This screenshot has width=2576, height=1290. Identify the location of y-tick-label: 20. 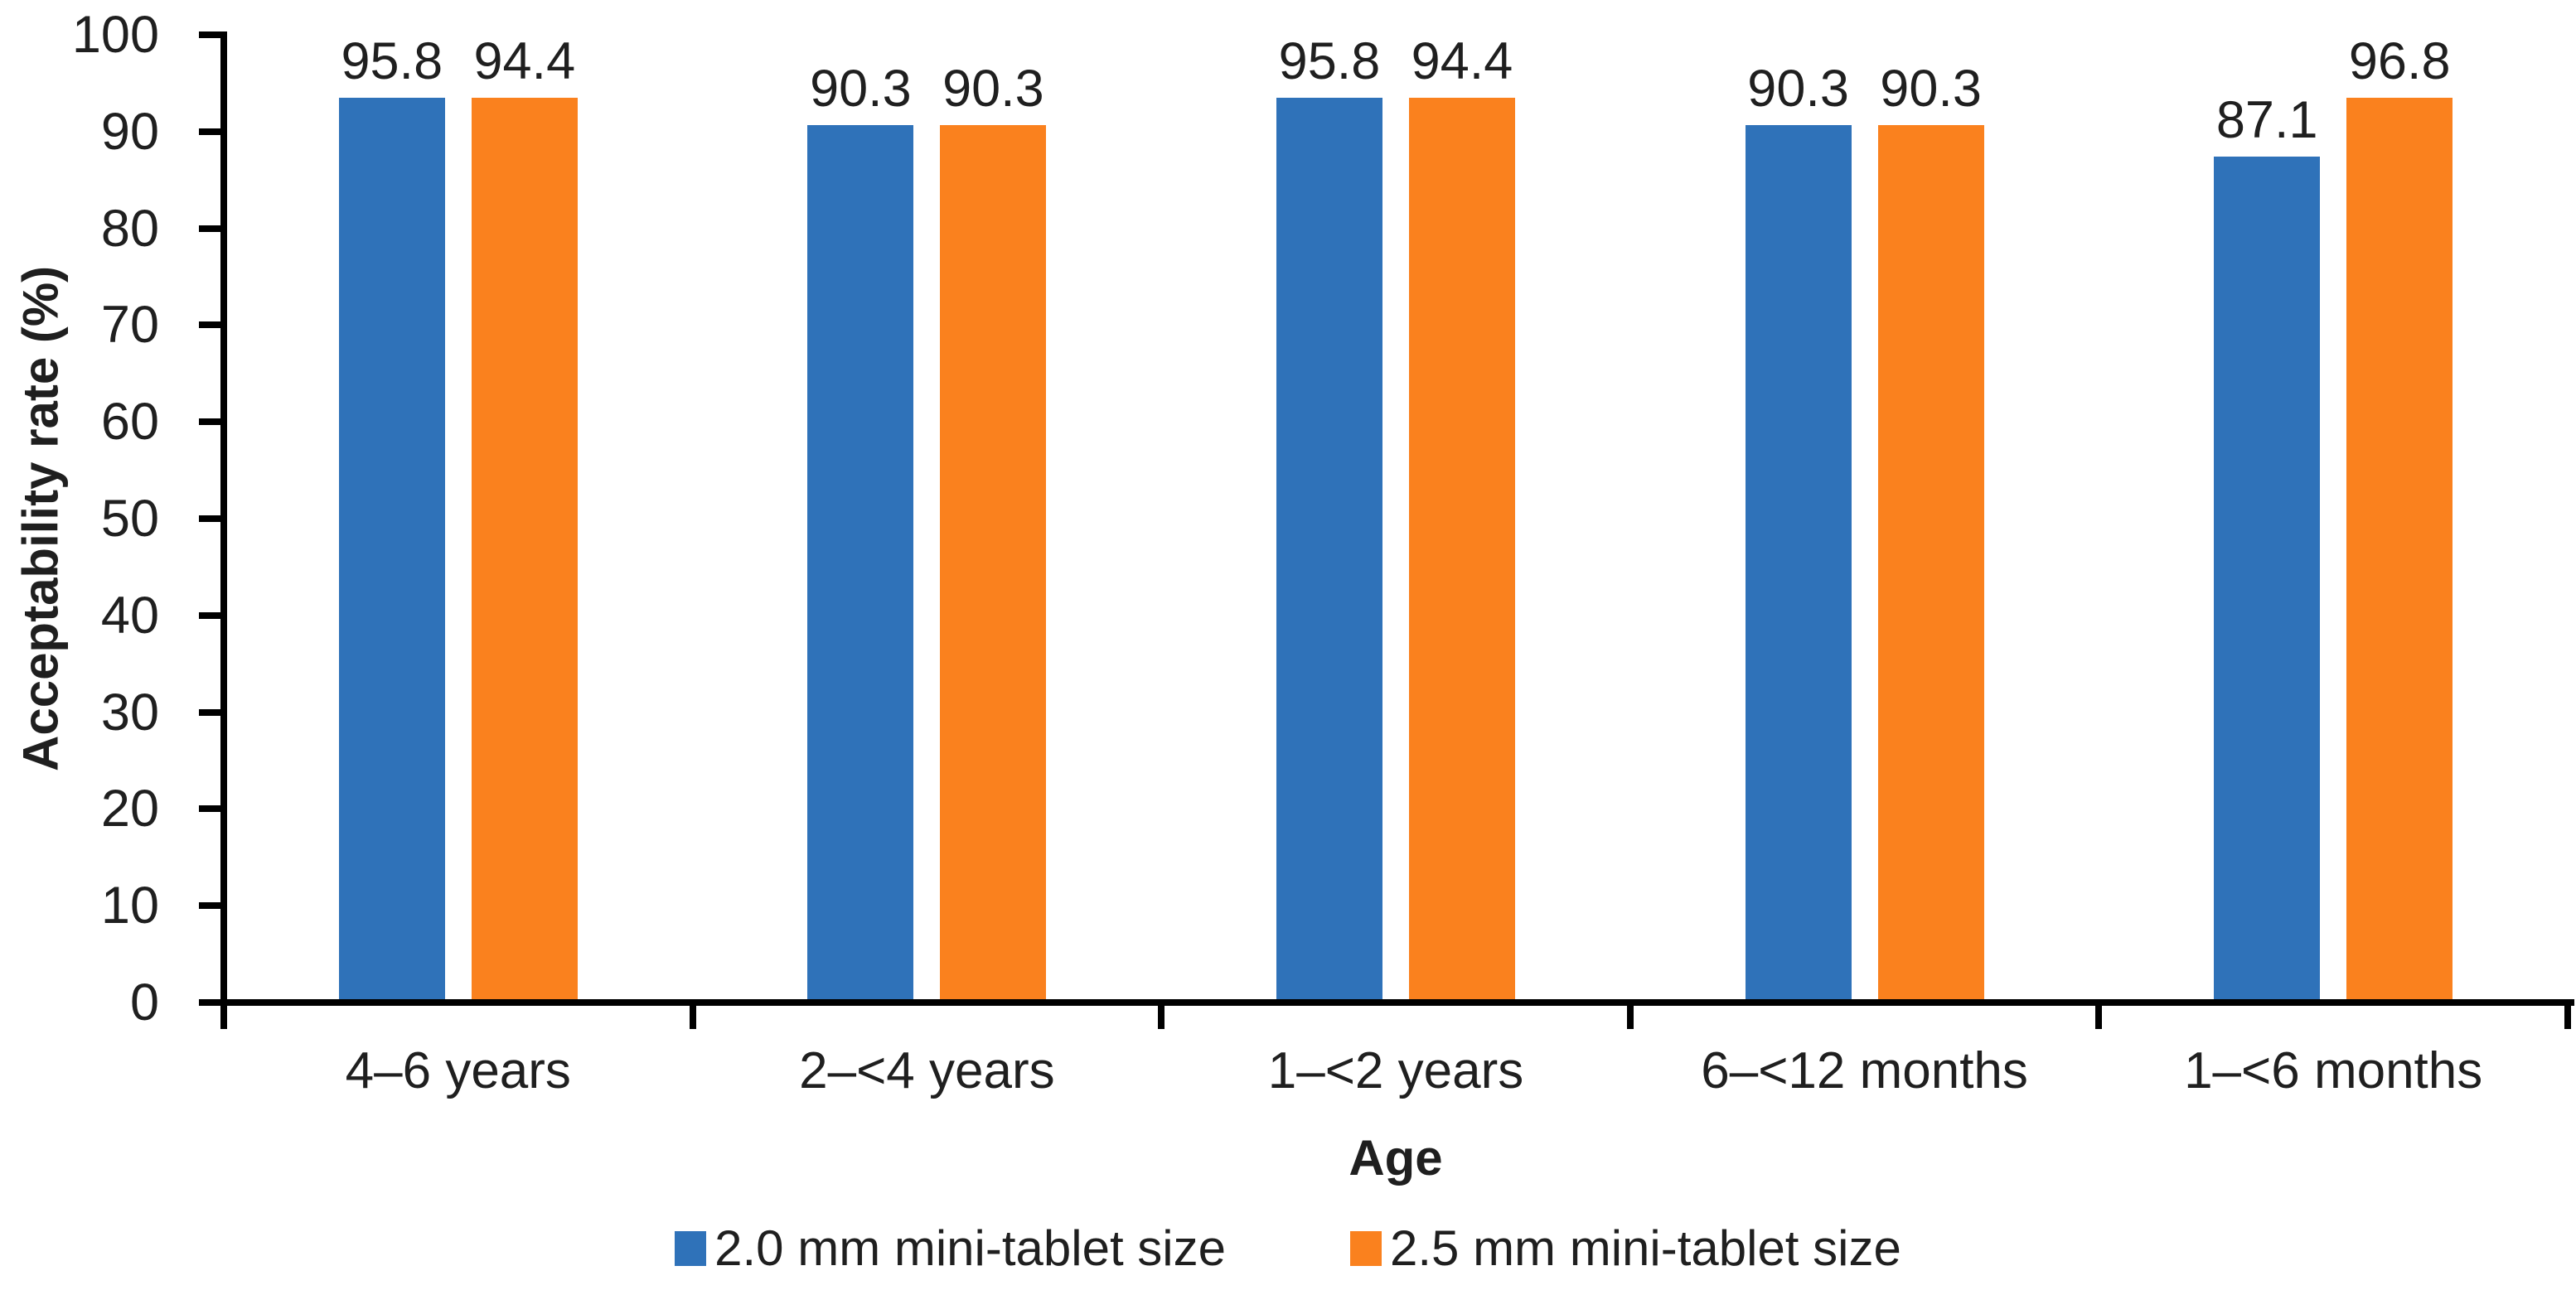
(129, 809).